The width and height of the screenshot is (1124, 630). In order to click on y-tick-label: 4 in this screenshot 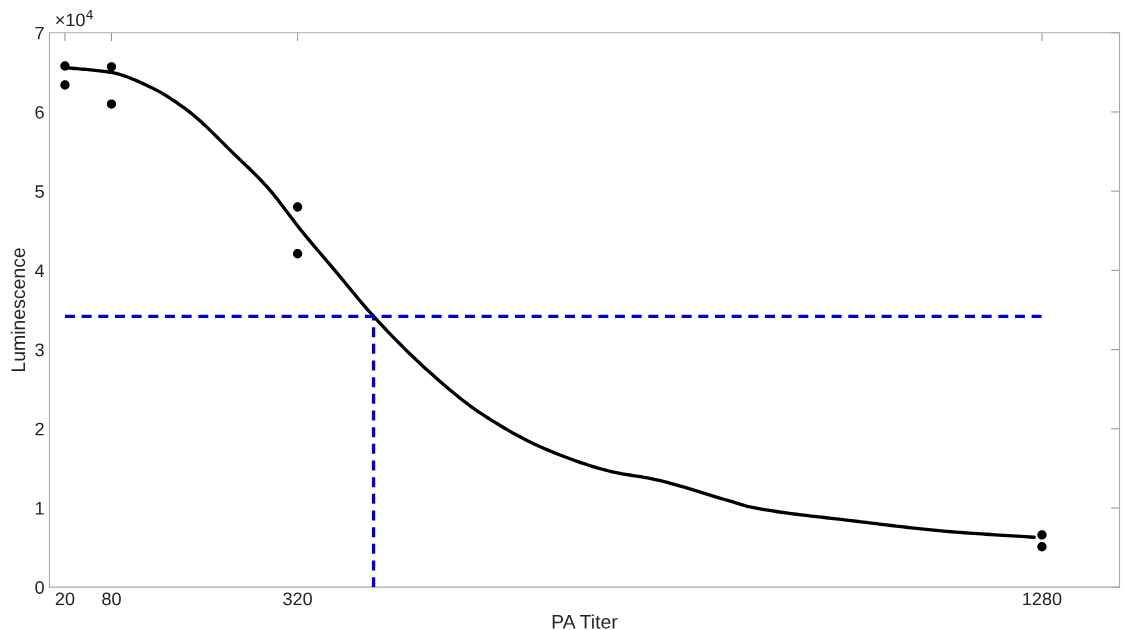, I will do `click(39, 270)`.